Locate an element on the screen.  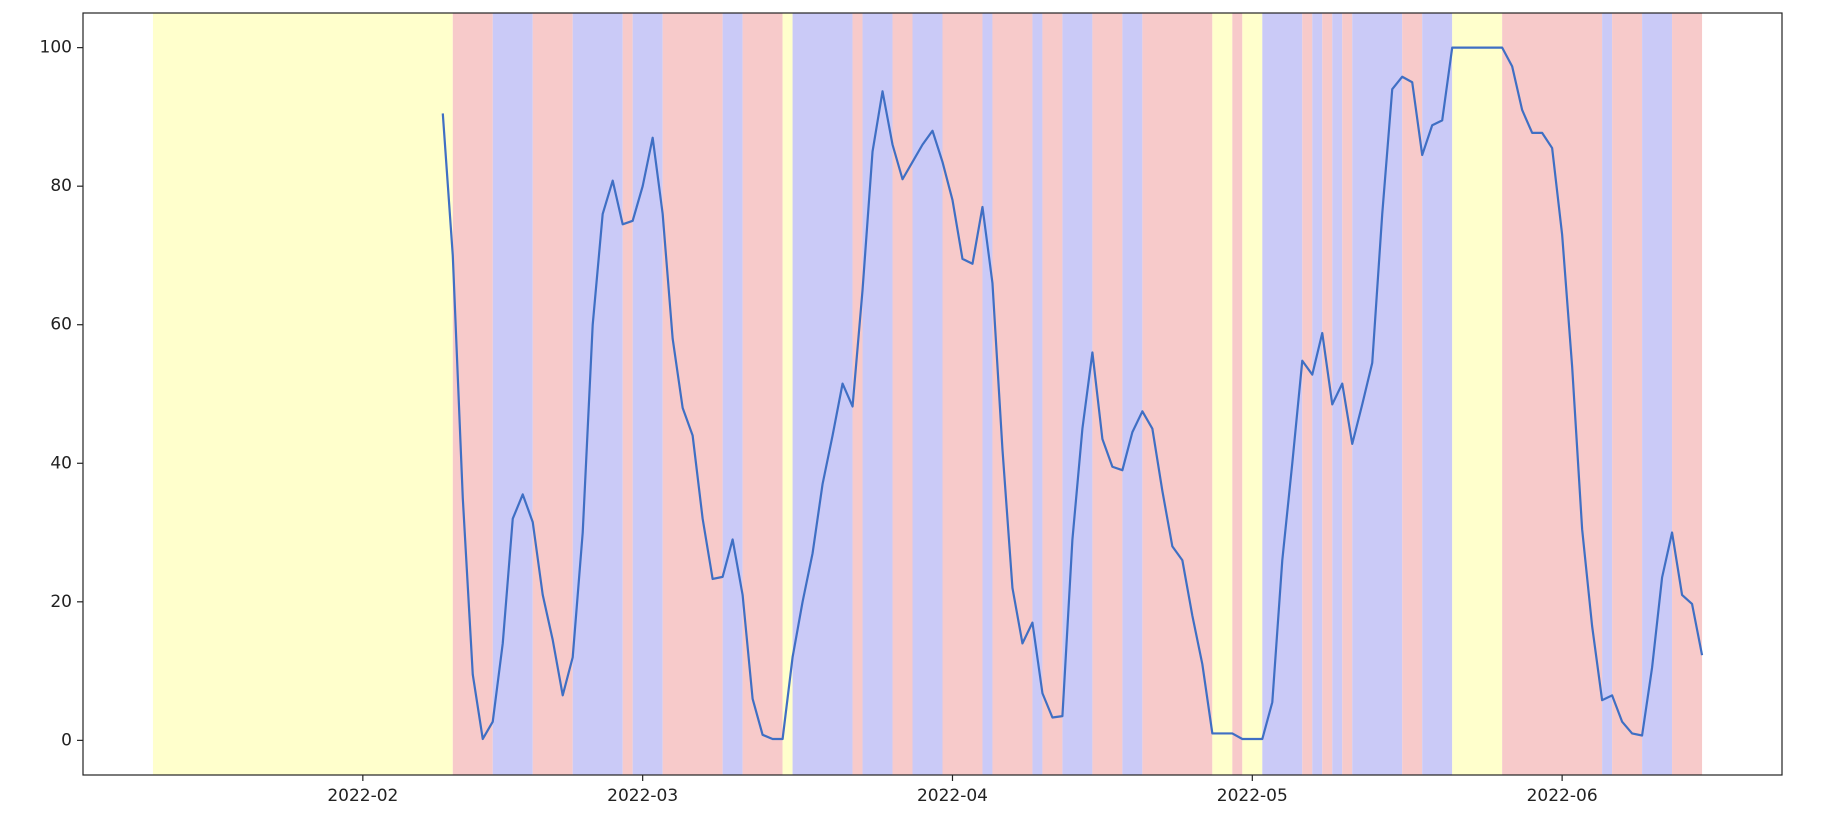
x-tick-label: 2022-02 is located at coordinates (362, 796).